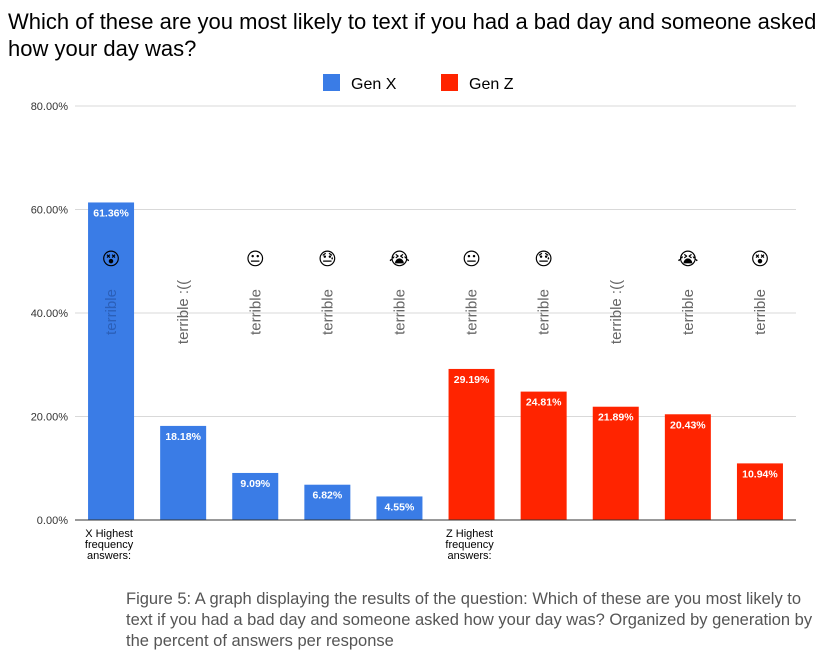 The height and width of the screenshot is (668, 834). Describe the element at coordinates (472, 380) in the screenshot. I see `data-label: 29.19%` at that location.